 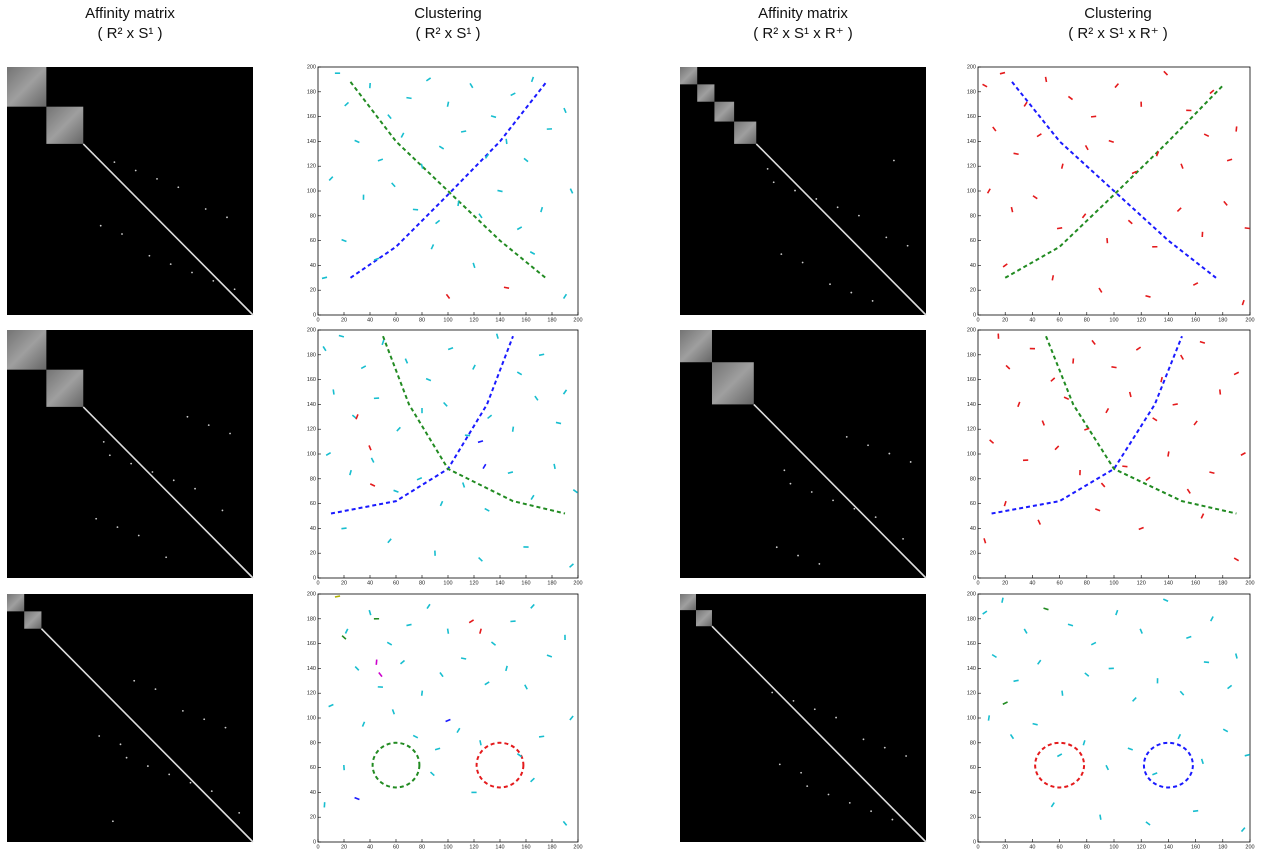 I want to click on y-tick-label: 0, so click(x=974, y=315).